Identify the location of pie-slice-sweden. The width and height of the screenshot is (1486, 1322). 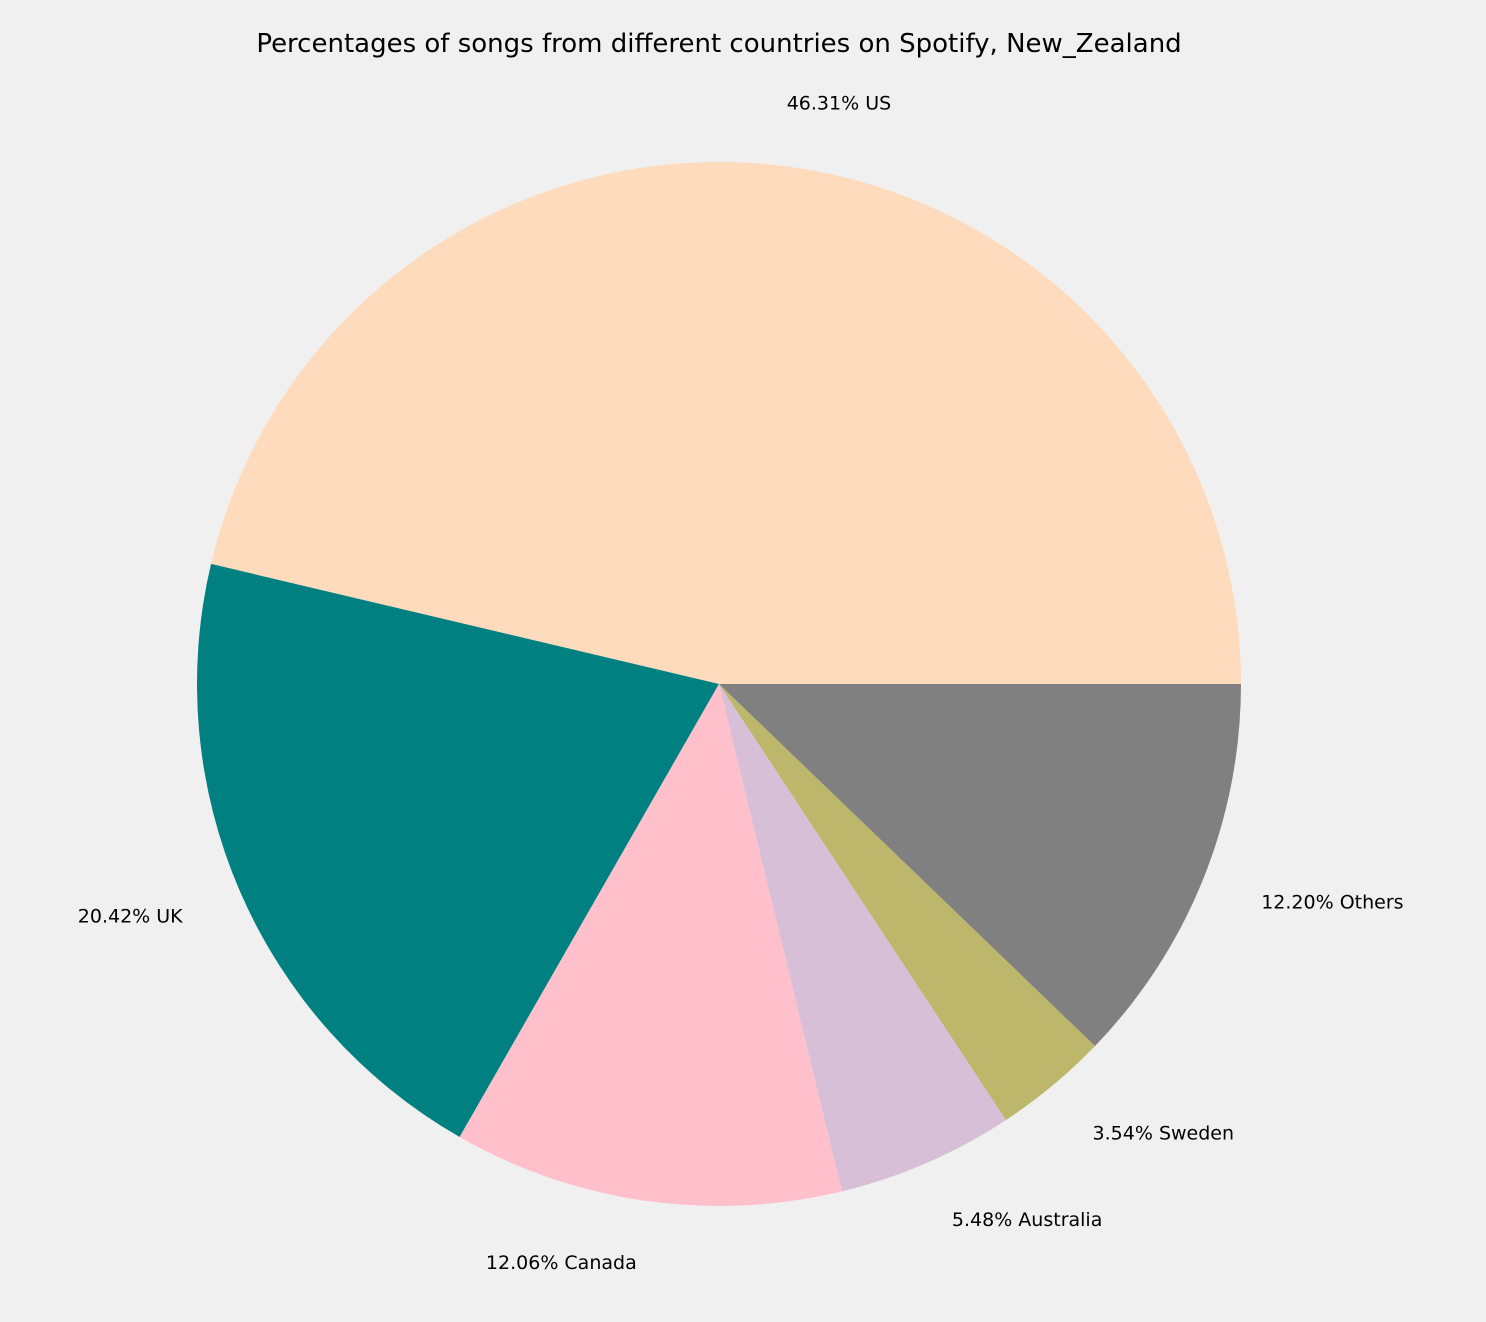
(907, 902).